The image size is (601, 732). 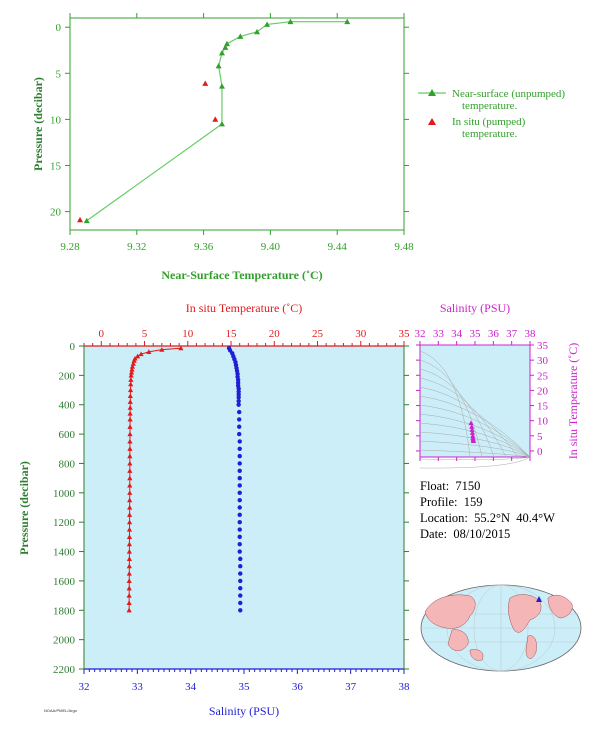 I want to click on profile-ytick-label: 1000, so click(x=64, y=494).